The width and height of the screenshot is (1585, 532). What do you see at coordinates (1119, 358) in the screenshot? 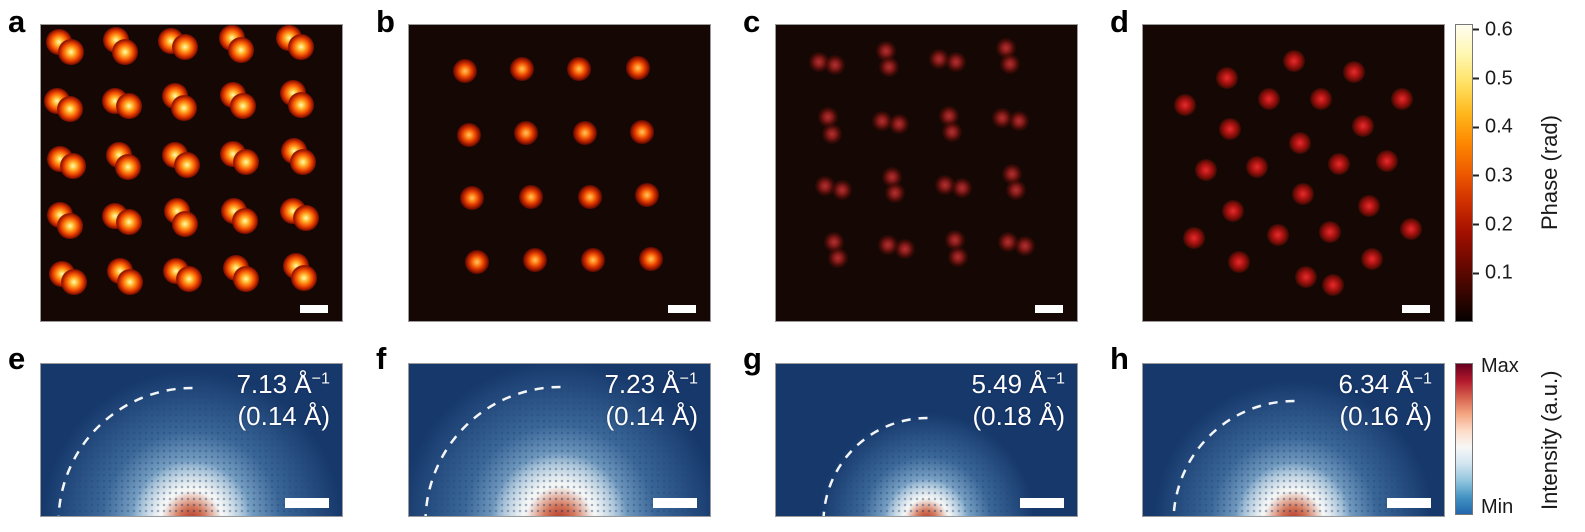
I see `panel-label-h: h` at bounding box center [1119, 358].